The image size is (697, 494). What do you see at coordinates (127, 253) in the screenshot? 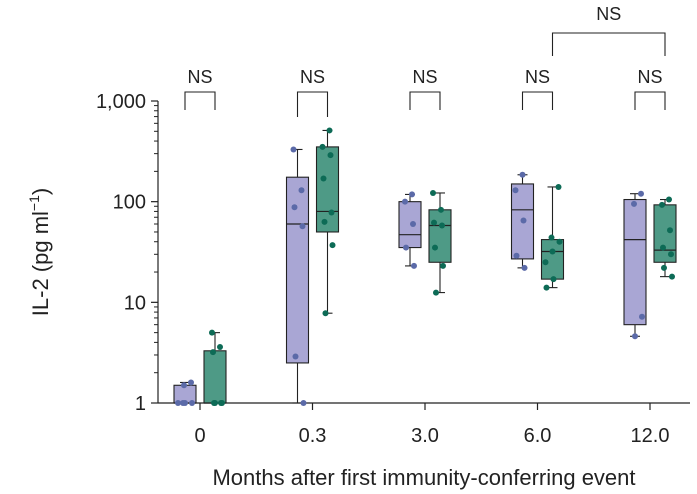
I see `y-ticks: 1 10 100 1,000` at bounding box center [127, 253].